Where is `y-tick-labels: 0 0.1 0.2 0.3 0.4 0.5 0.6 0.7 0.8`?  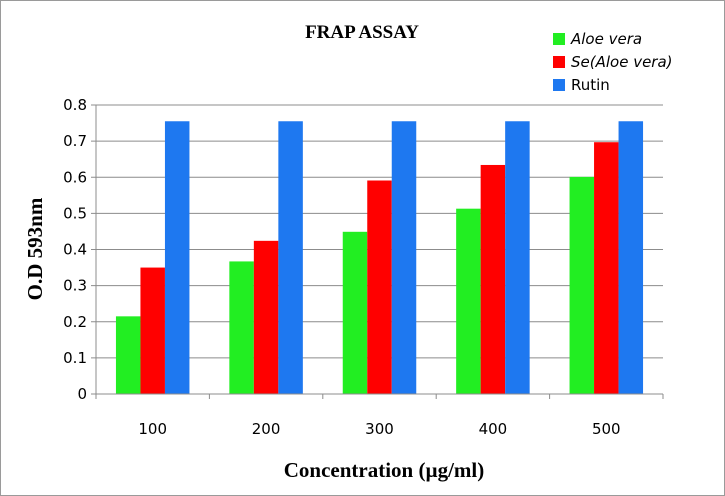
y-tick-labels: 0 0.1 0.2 0.3 0.4 0.5 0.6 0.7 0.8 is located at coordinates (75, 249).